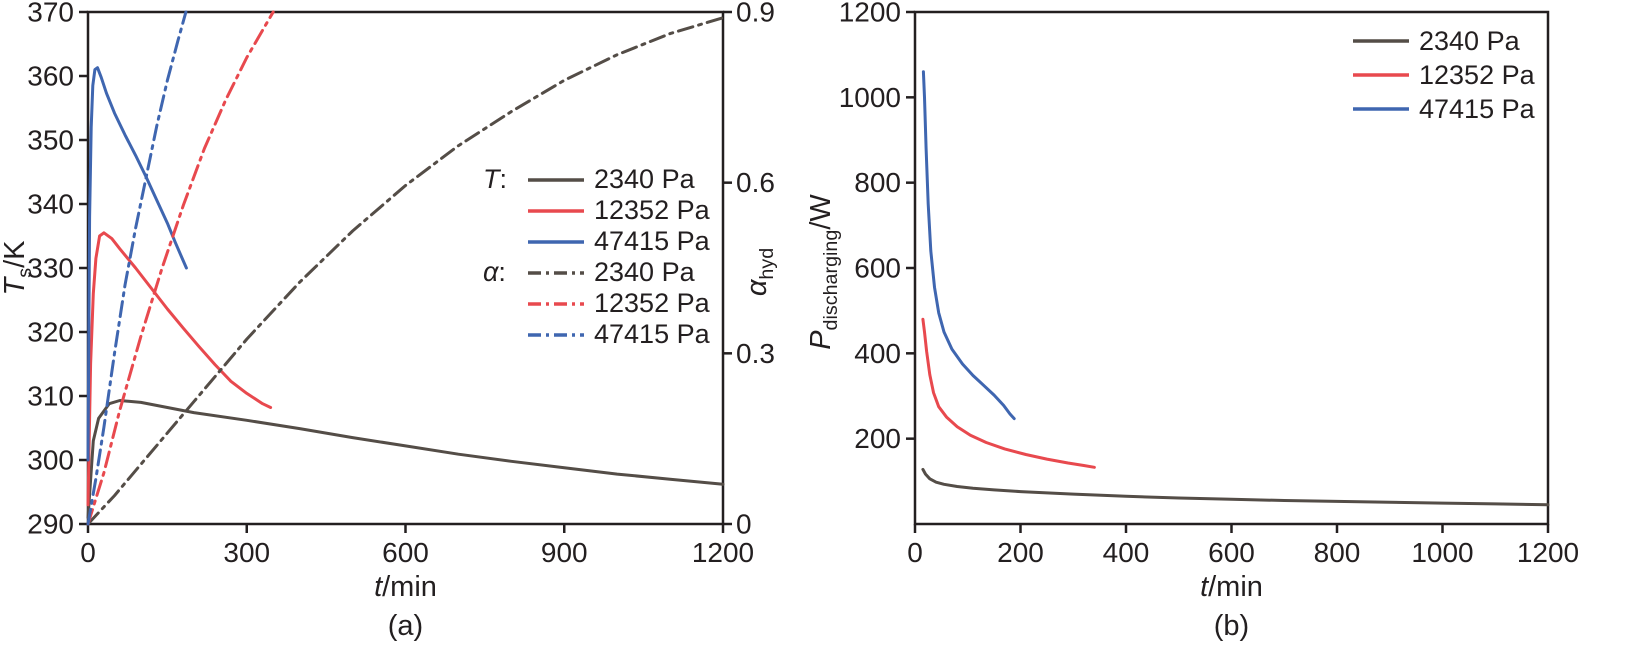 The width and height of the screenshot is (1643, 654). I want to click on legend-row-T-47415: 47415 Pa, so click(596, 241).